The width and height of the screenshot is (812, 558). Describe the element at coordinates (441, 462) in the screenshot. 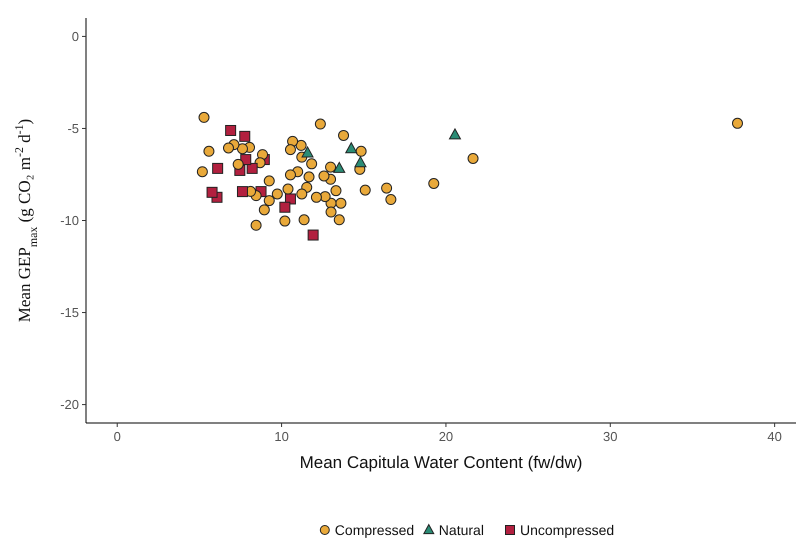

I see `x-axis-title: Mean Capitula Water Content (fw/dw)` at that location.